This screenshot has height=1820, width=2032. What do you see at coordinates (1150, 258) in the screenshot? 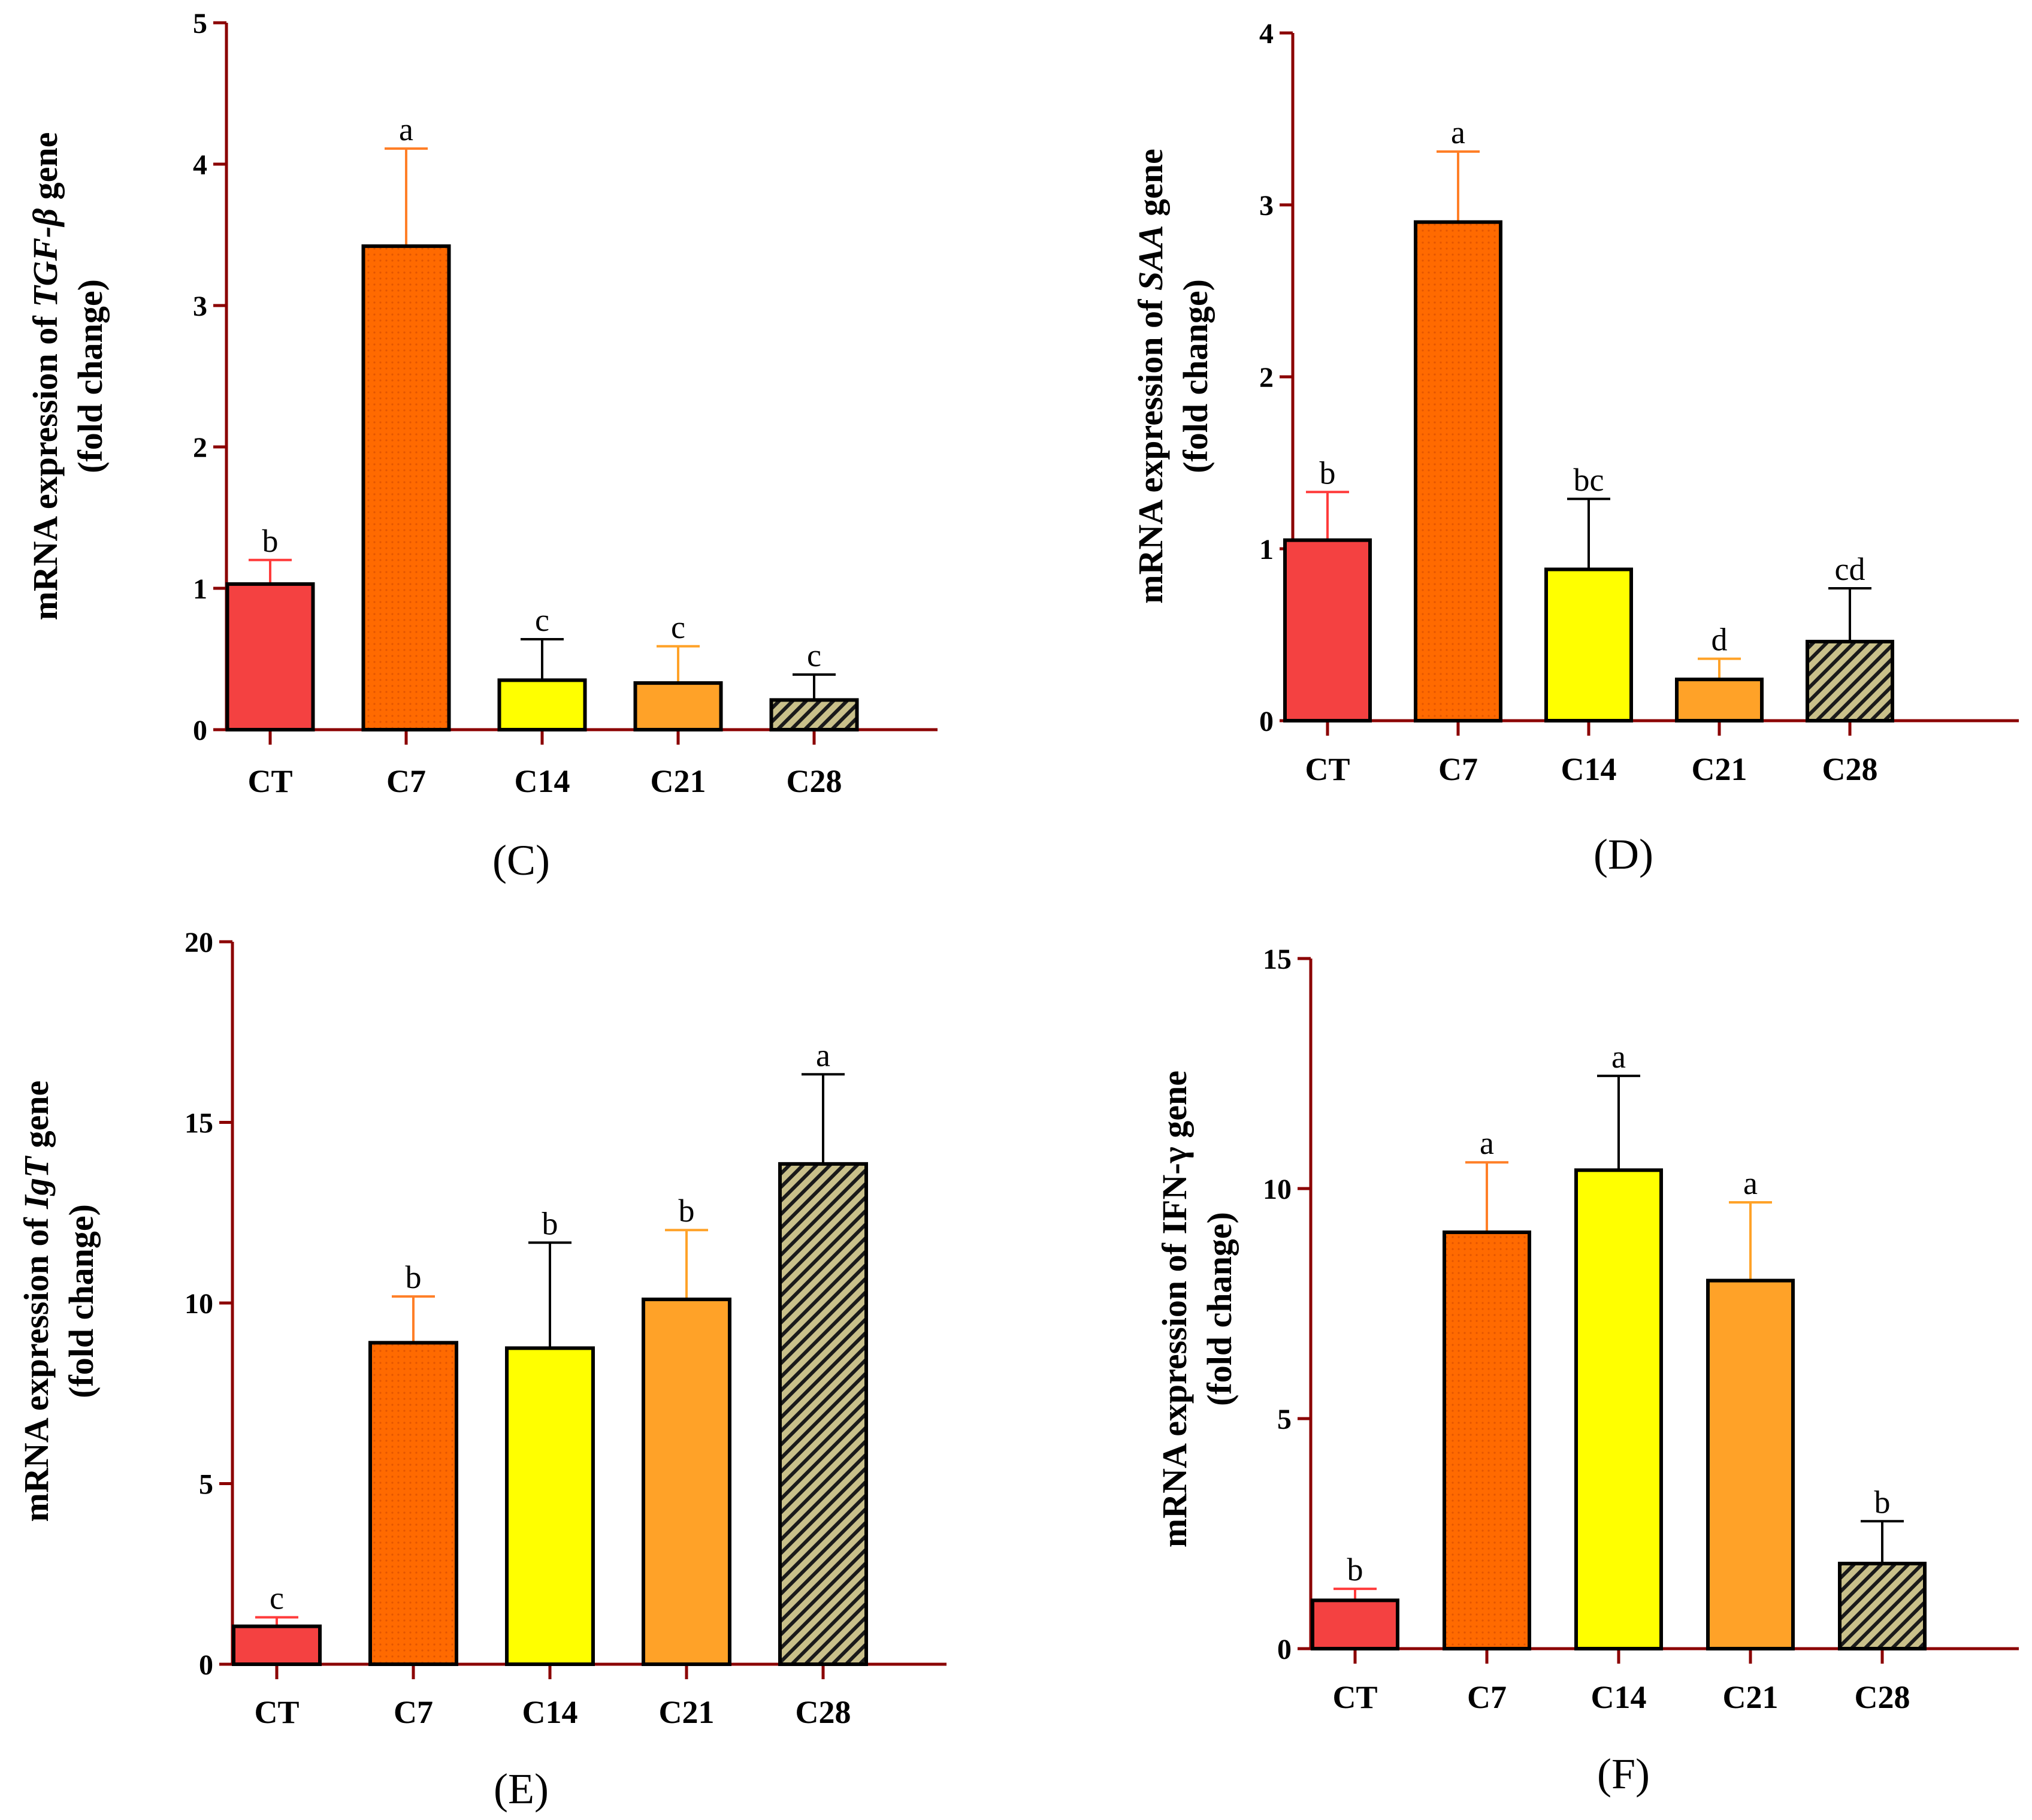
I see `y-axis-label-gene: SAA` at bounding box center [1150, 258].